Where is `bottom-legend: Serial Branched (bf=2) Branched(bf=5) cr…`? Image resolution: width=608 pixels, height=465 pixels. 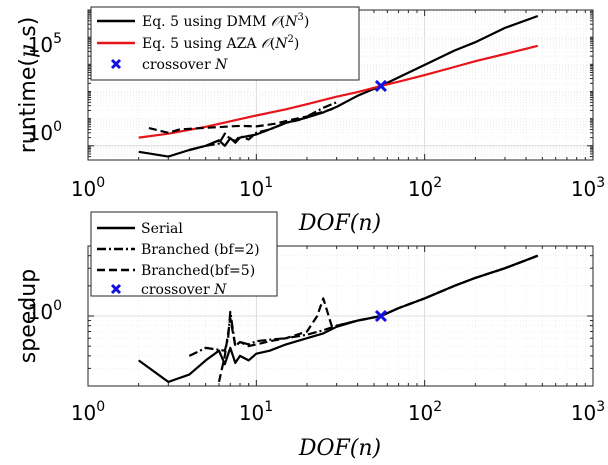
bottom-legend: Serial Branched (bf=2) Branched(bf=5) cr… is located at coordinates (184, 254).